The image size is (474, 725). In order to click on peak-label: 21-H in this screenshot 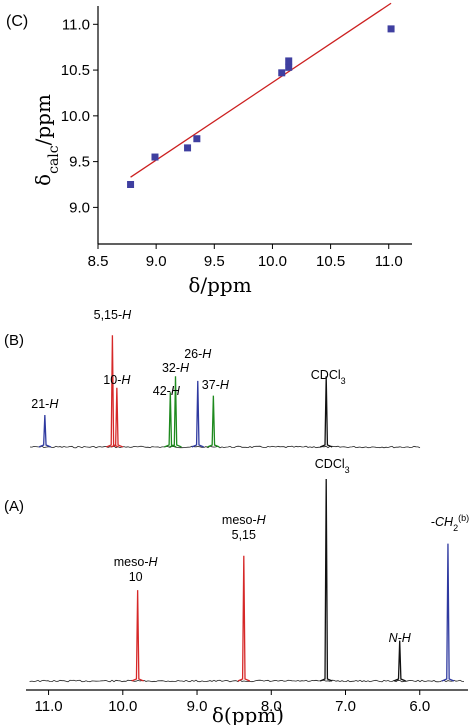, I will do `click(45, 404)`.